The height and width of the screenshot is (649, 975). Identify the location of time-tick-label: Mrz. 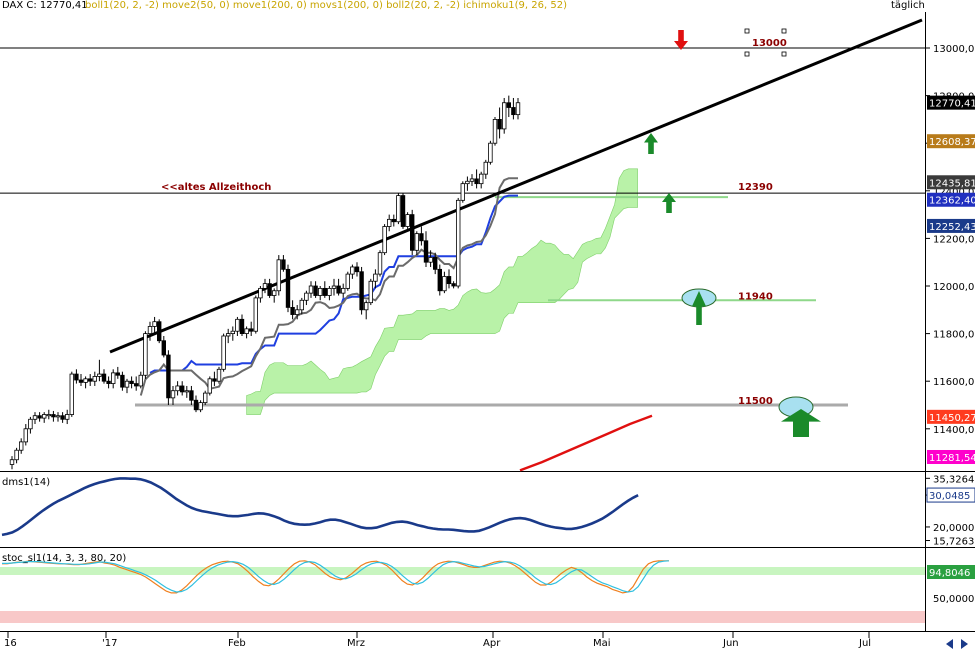
(356, 643).